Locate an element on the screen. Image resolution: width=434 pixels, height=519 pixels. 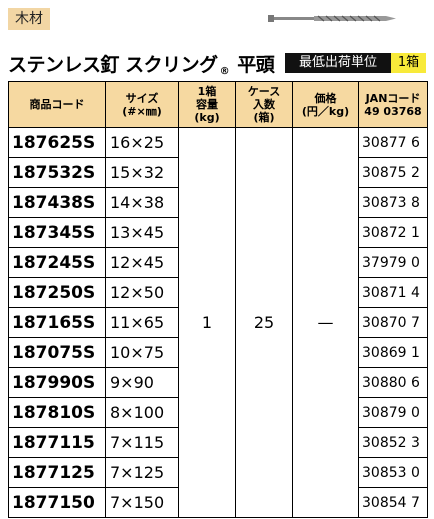
product-code: 187438S is located at coordinates (57, 202).